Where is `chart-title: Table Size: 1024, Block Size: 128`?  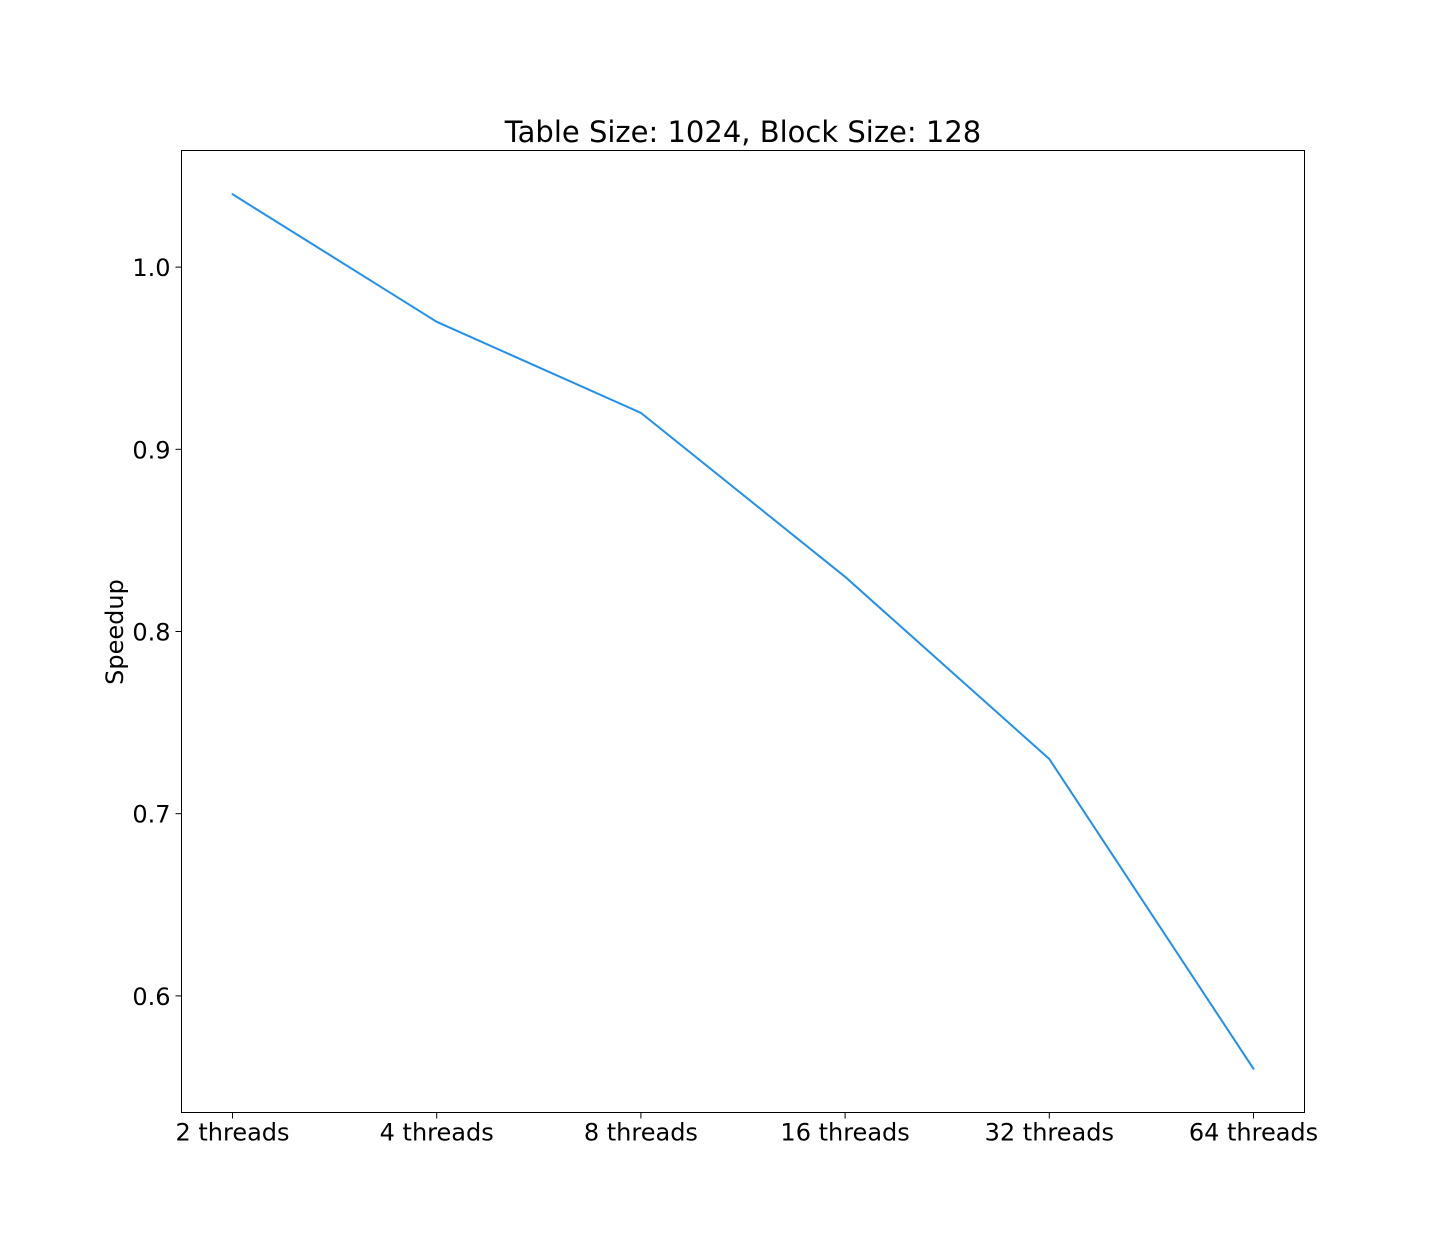 chart-title: Table Size: 1024, Block Size: 128 is located at coordinates (743, 132).